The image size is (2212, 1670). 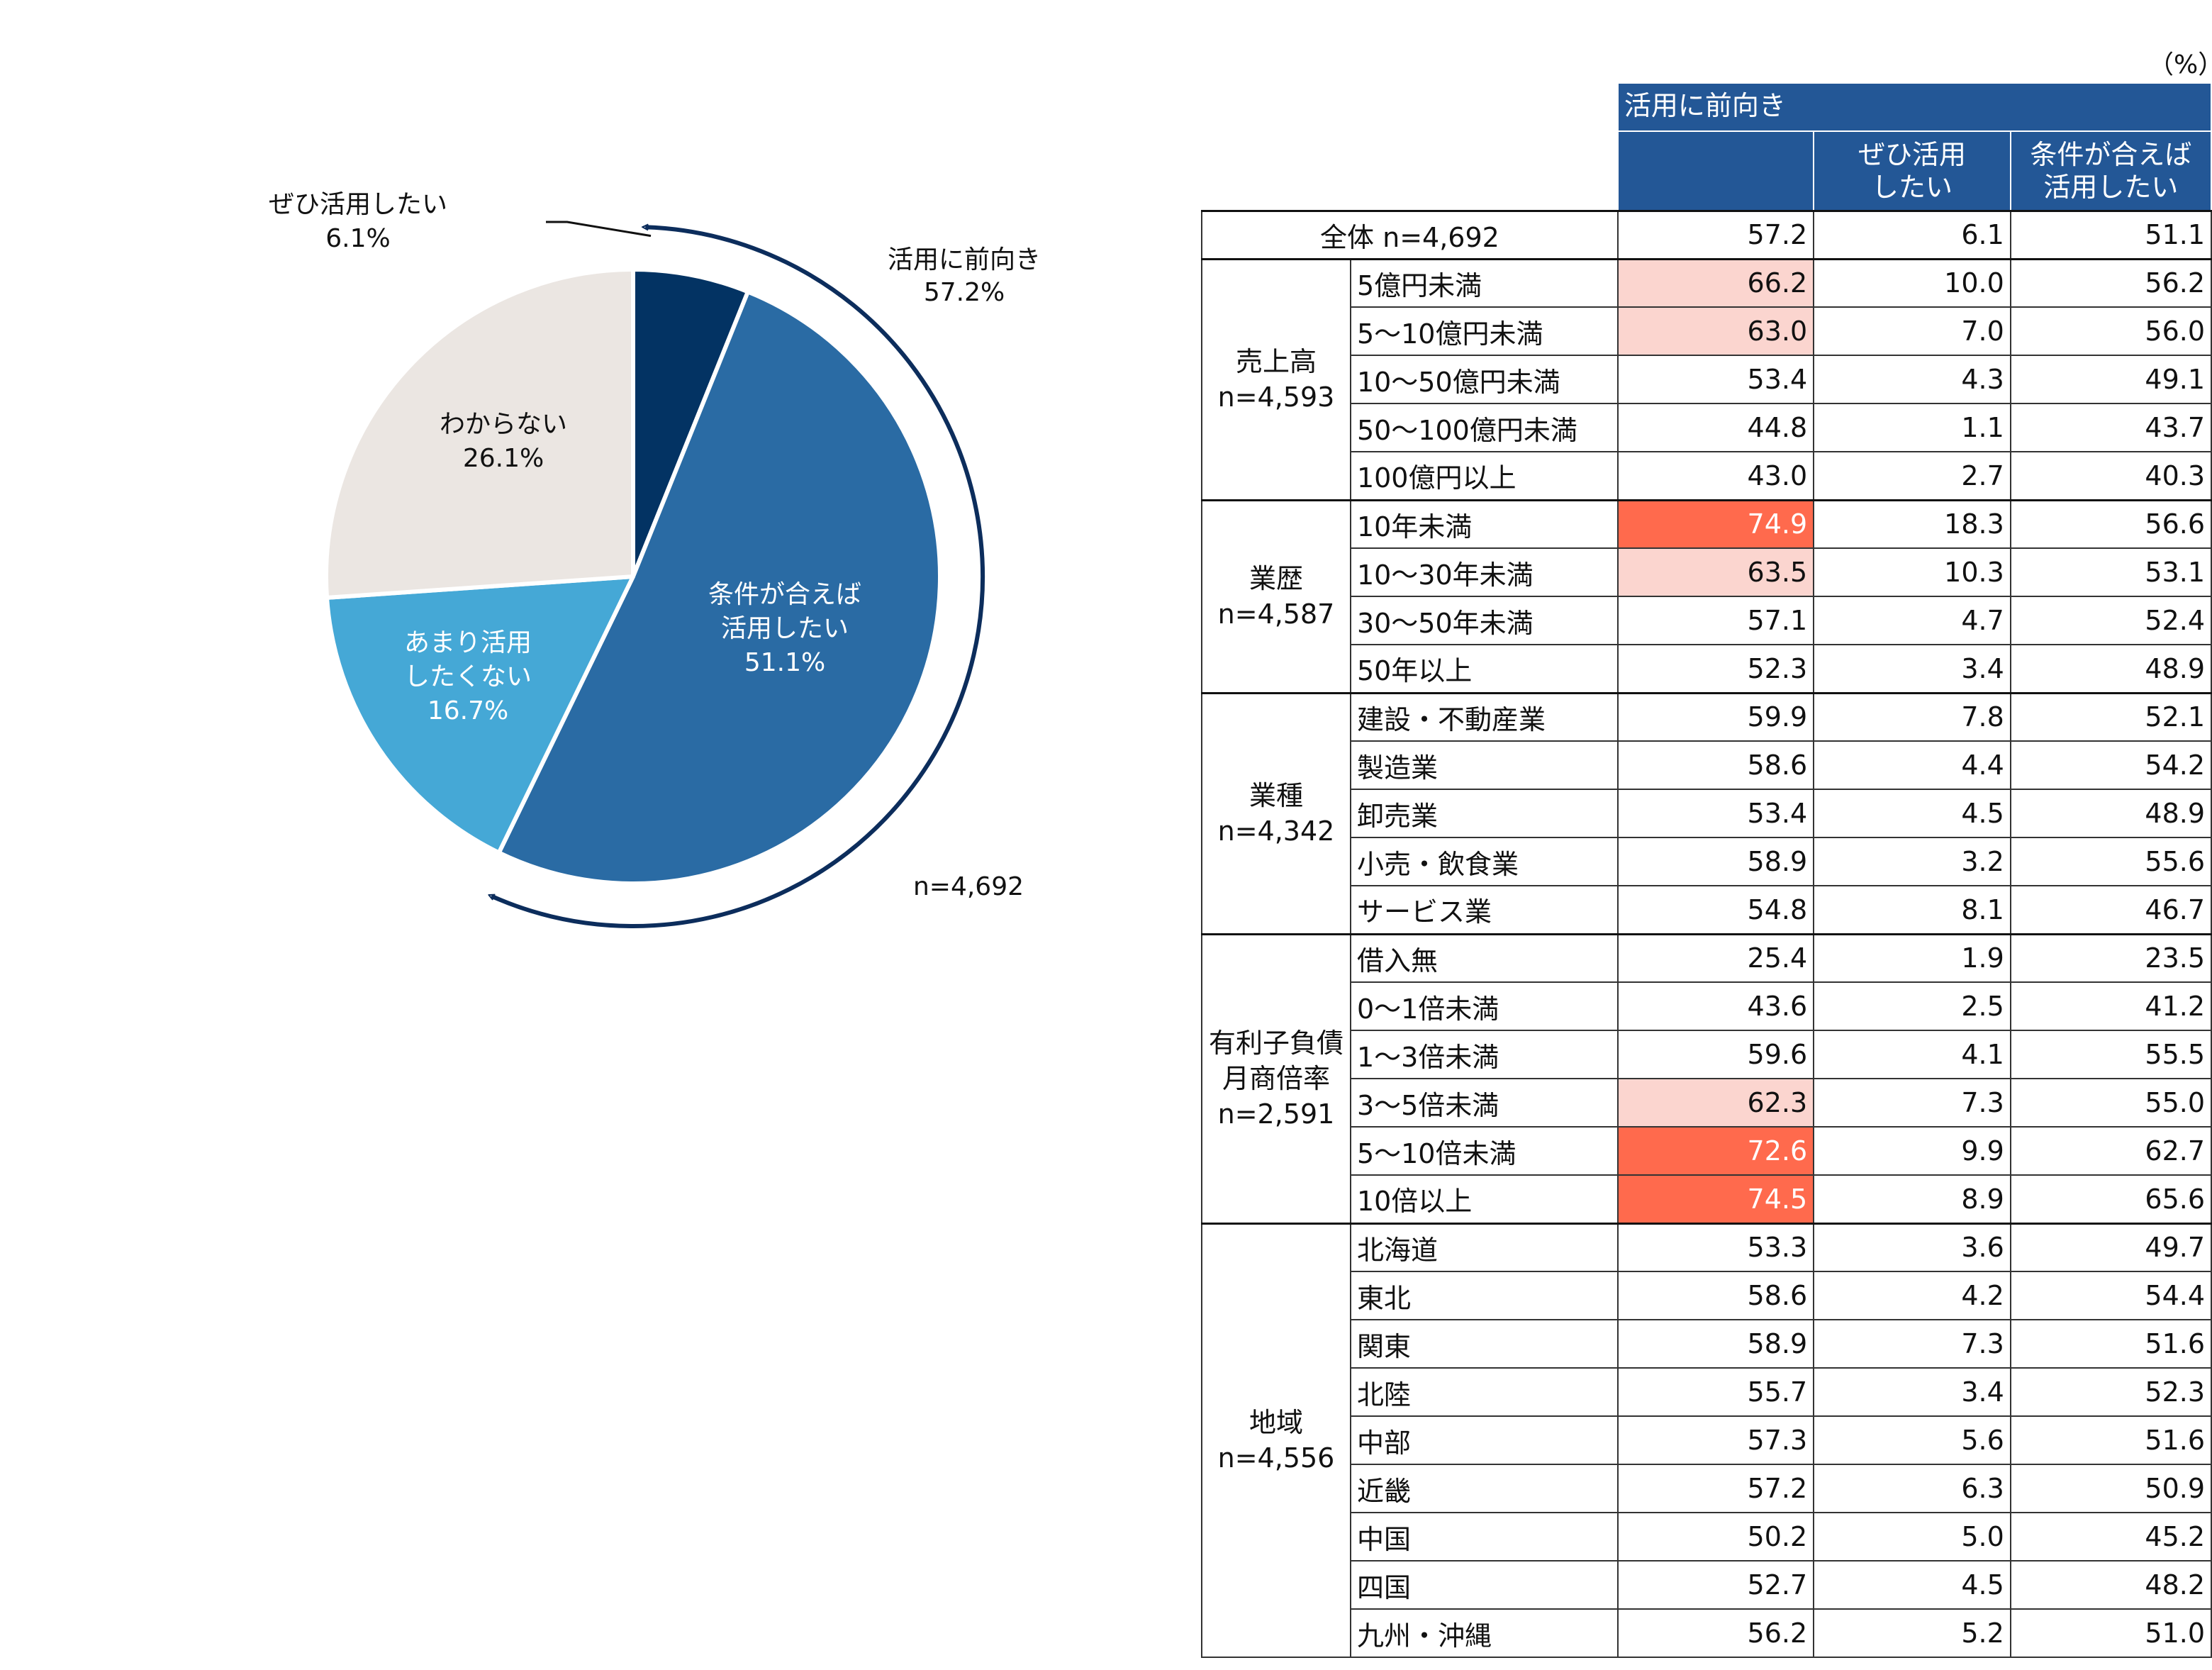 What do you see at coordinates (1912, 1344) in the screenshot?
I see `row-value-2: 7.3` at bounding box center [1912, 1344].